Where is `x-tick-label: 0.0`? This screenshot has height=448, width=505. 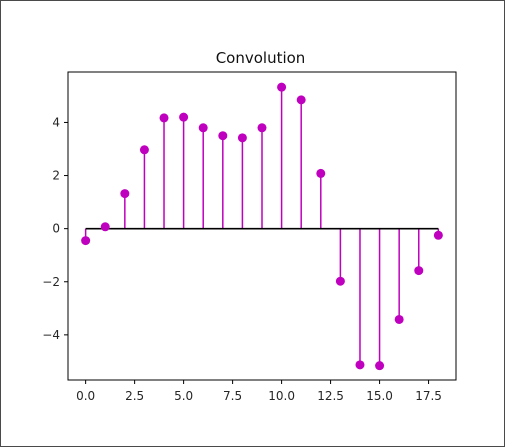
x-tick-label: 0.0 is located at coordinates (85, 396).